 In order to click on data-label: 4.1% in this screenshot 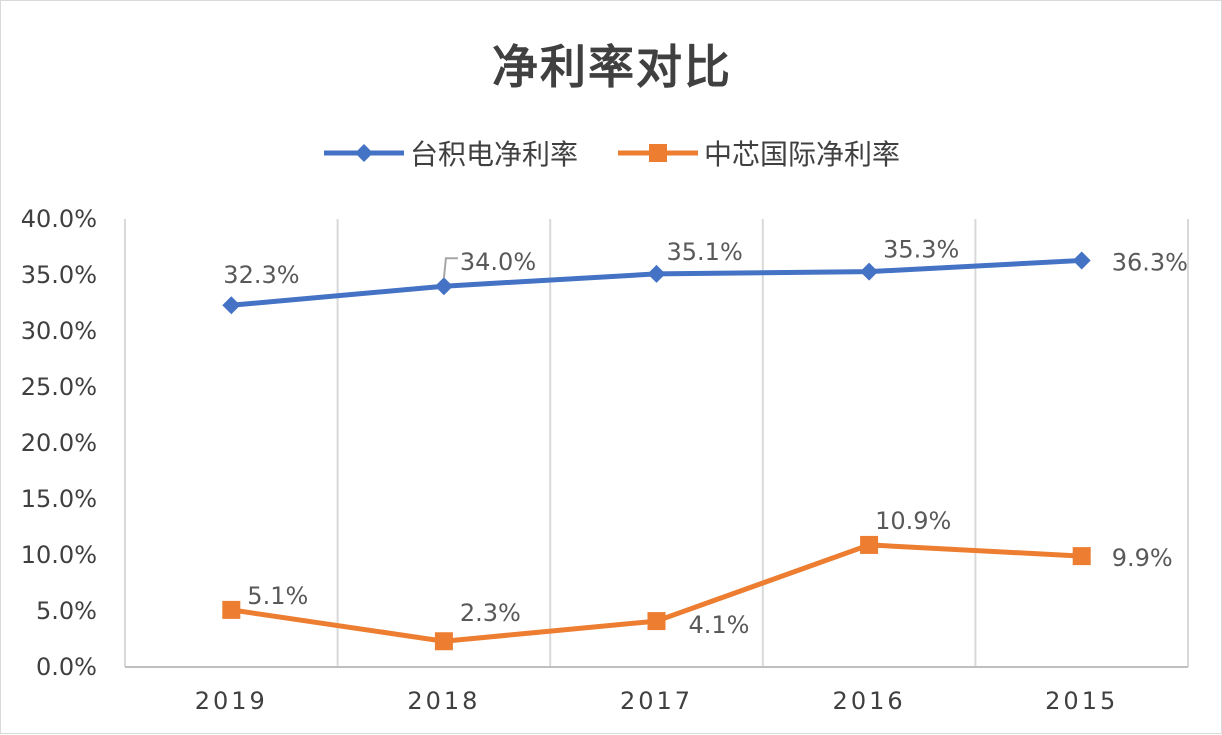, I will do `click(719, 625)`.